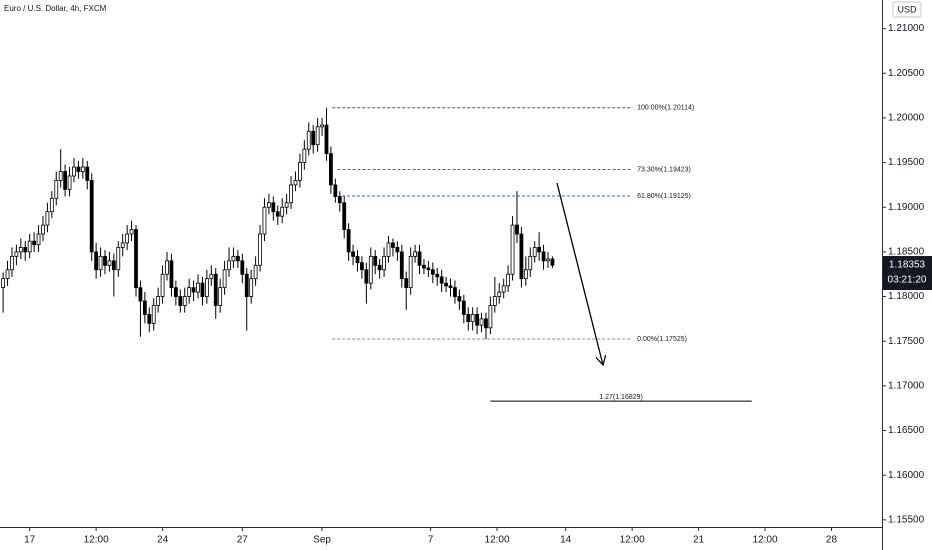  I want to click on x-tick-label: 17, so click(30, 540).